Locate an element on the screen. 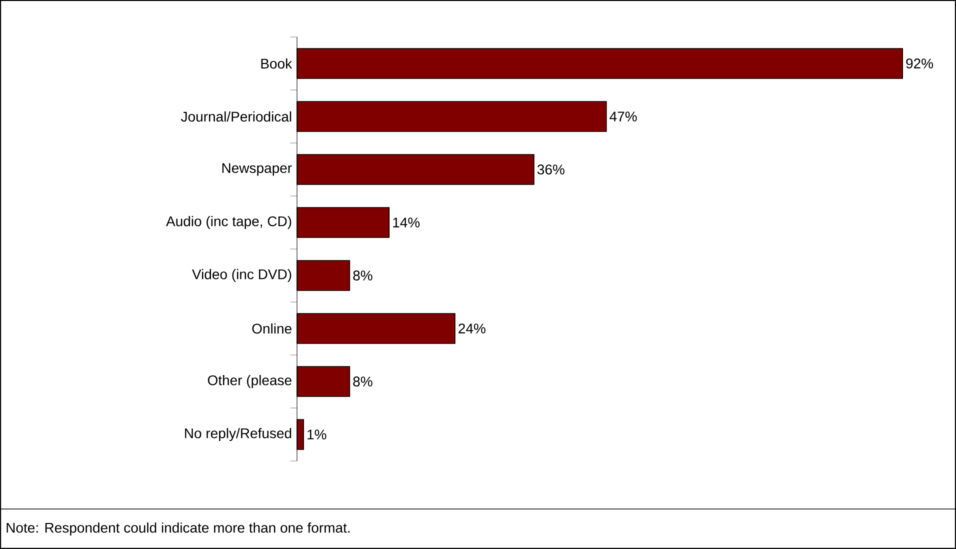 Image resolution: width=956 pixels, height=549 pixels. y-tick-label: Newspaper is located at coordinates (257, 169).